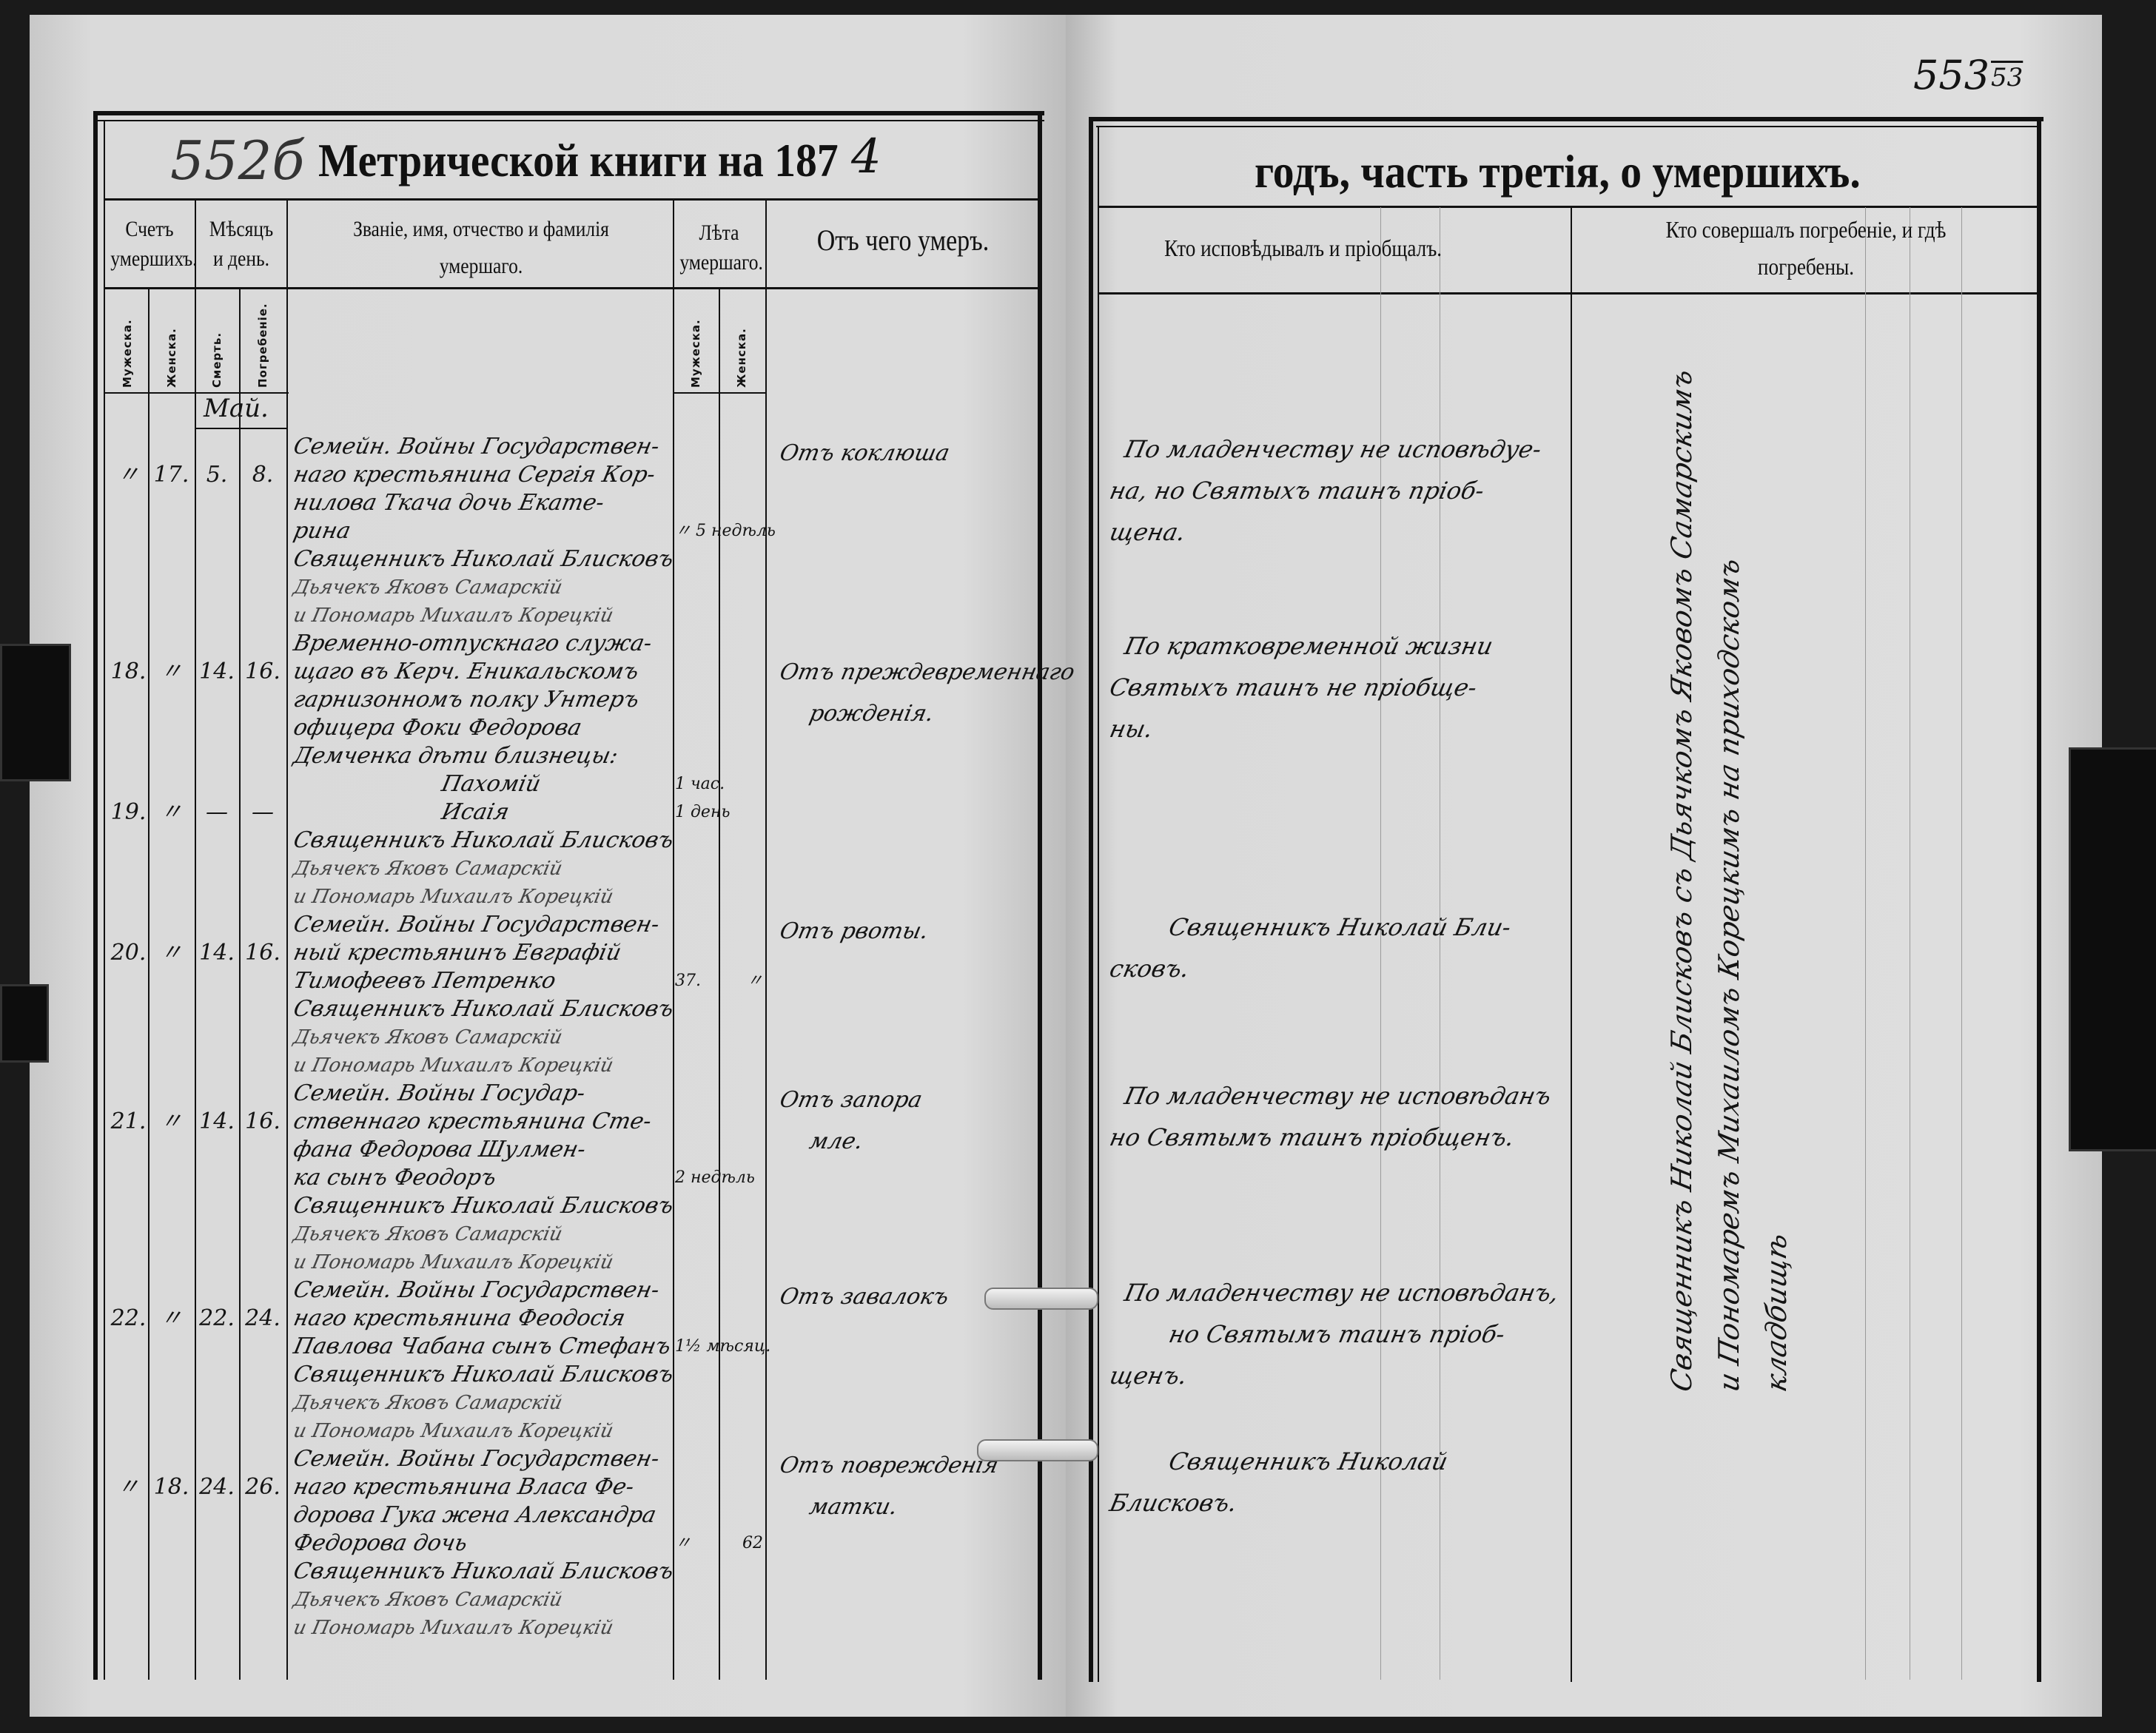  I want to click on entry-name-line: щаго въ Керч. Еникальскомъ, so click(466, 671).